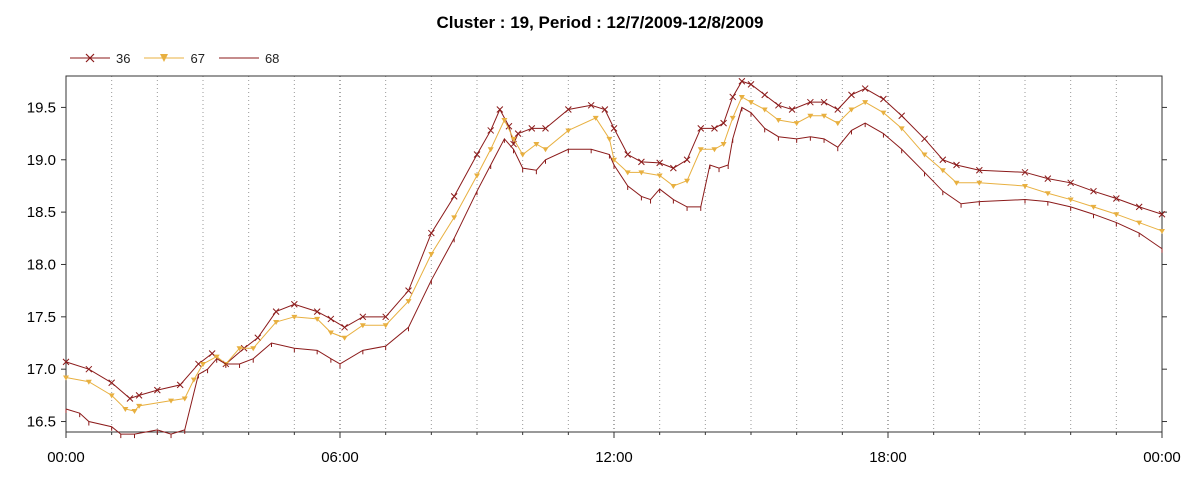 The width and height of the screenshot is (1200, 480). I want to click on y-tick-label: 17.0, so click(41, 369).